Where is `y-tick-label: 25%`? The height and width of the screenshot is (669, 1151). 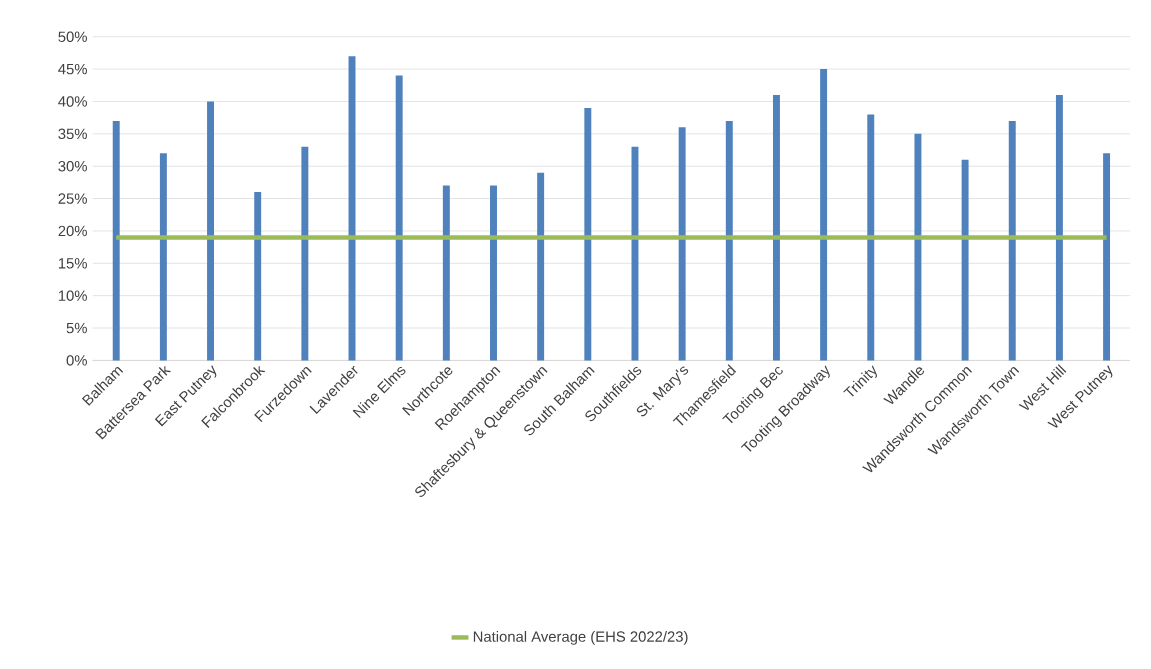
y-tick-label: 25% is located at coordinates (72, 198).